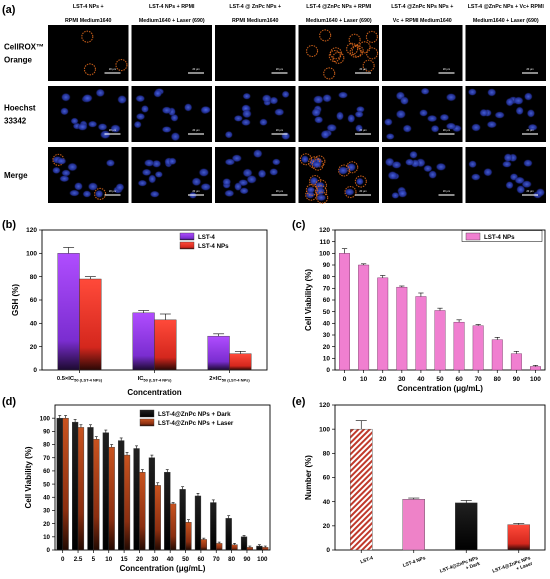  What do you see at coordinates (171, 175) in the screenshot?
I see `micrograph-r2-c1: 20 μm` at bounding box center [171, 175].